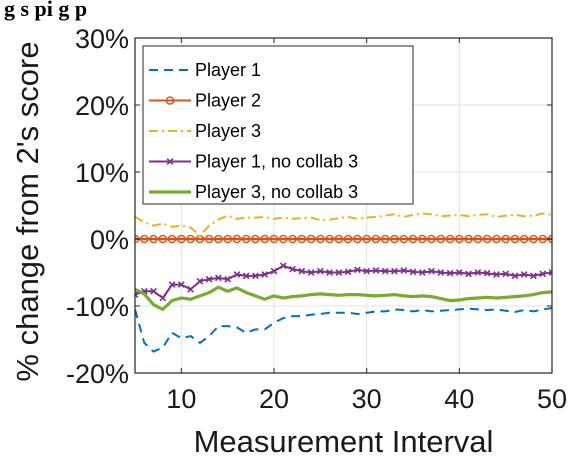 Image resolution: width=576 pixels, height=462 pixels. Describe the element at coordinates (102, 39) in the screenshot. I see `y-tick-label: 30%` at that location.